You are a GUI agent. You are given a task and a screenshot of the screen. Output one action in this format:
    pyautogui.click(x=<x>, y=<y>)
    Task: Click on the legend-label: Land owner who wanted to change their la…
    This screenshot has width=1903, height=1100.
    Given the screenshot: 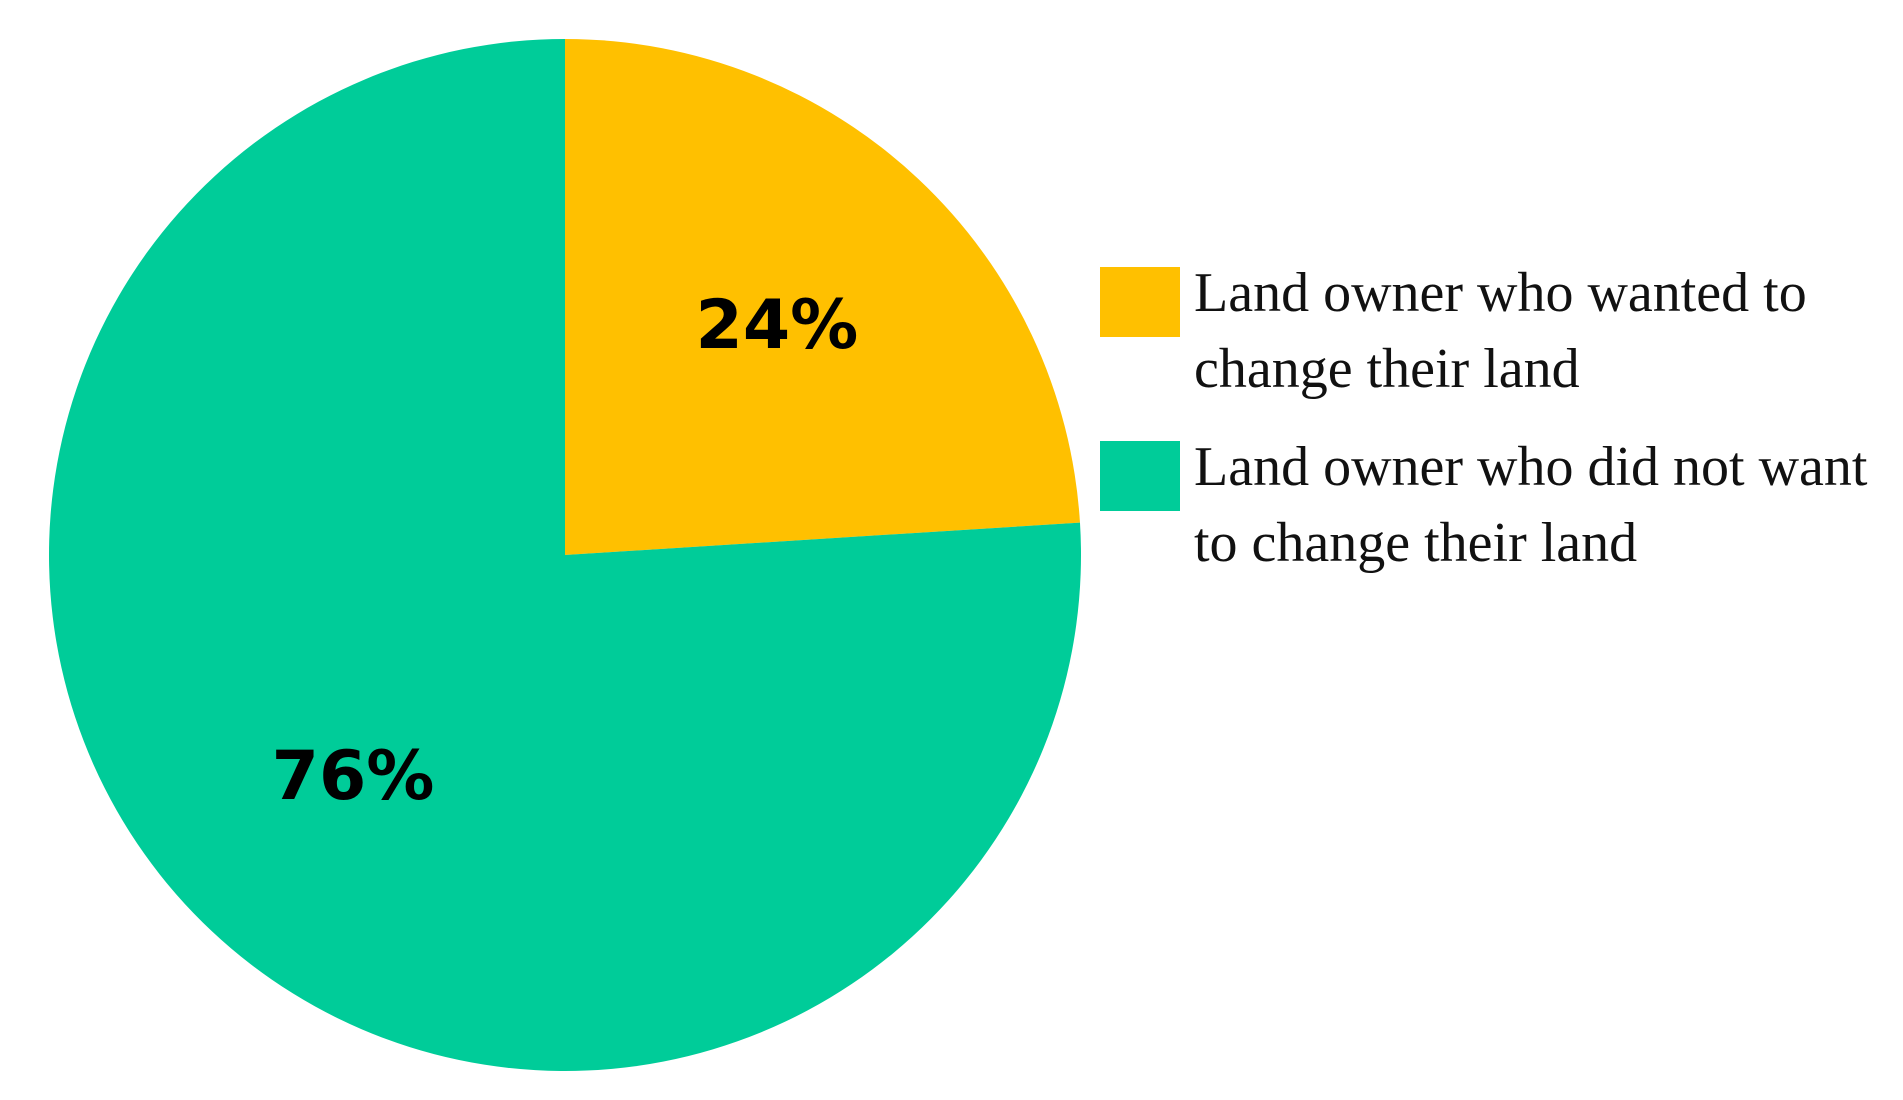 What is the action you would take?
    pyautogui.click(x=1500, y=331)
    